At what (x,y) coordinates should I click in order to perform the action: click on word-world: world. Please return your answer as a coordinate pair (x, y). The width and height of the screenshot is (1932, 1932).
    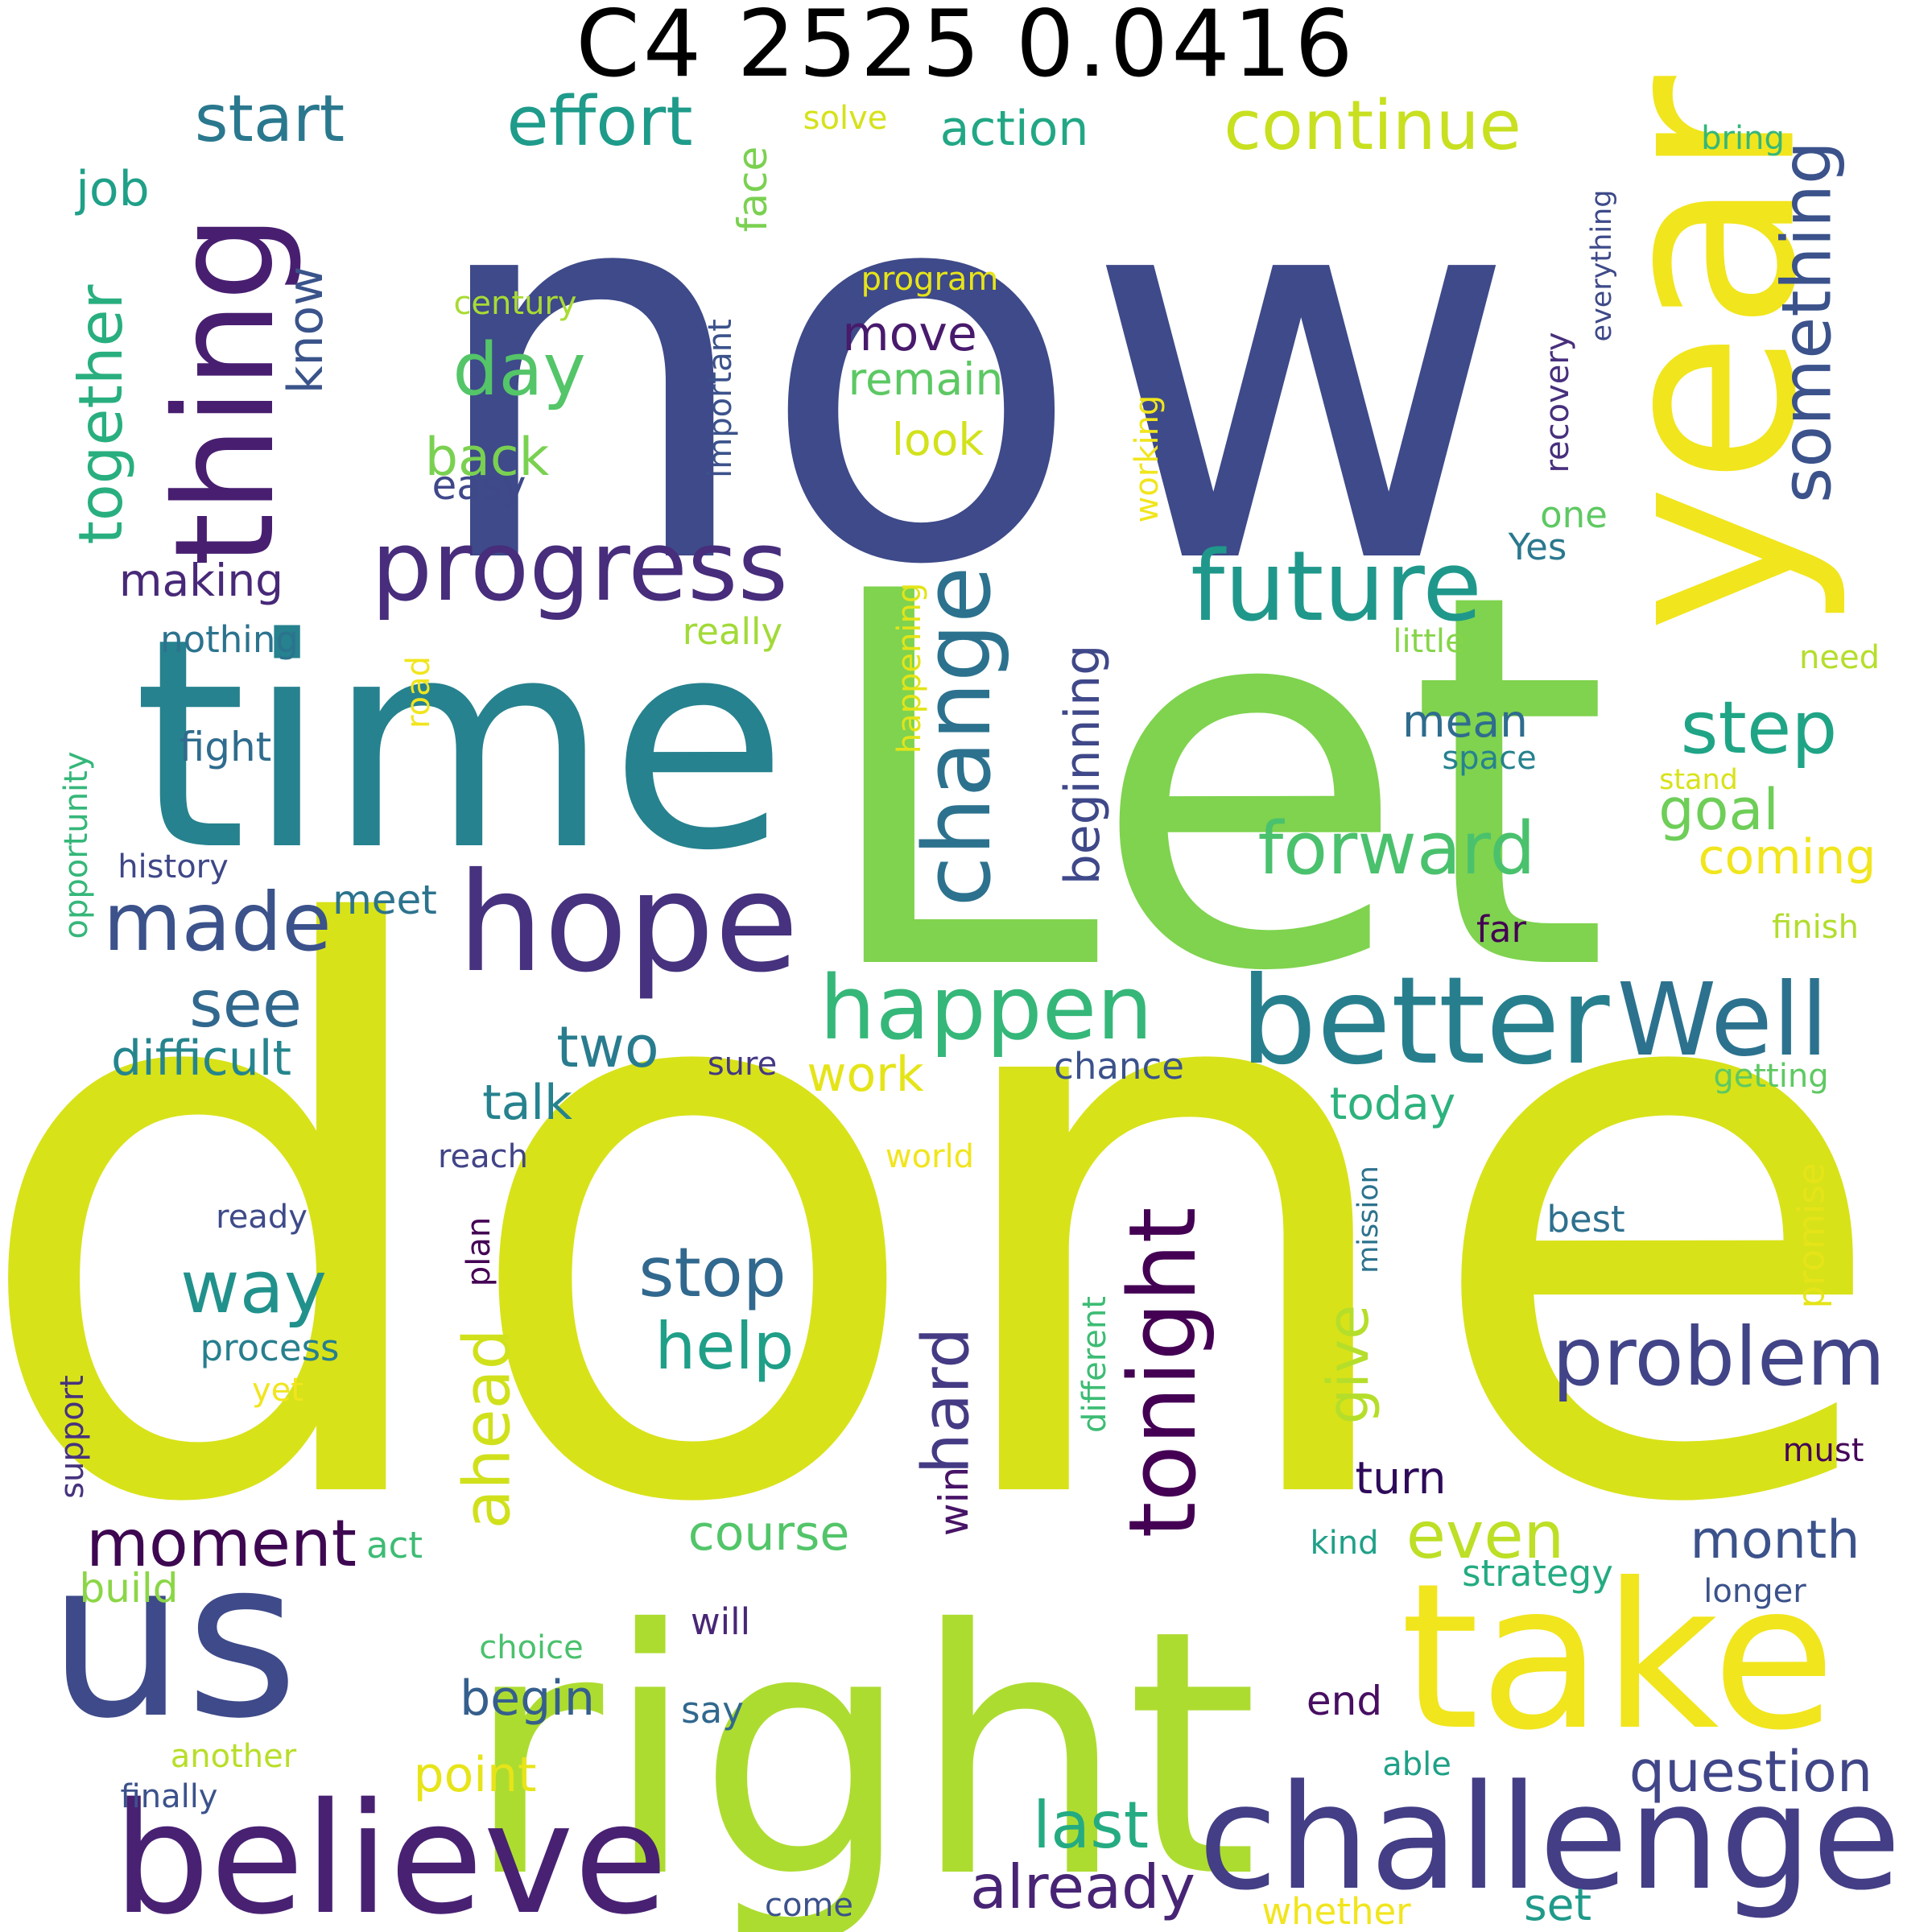
    Looking at the image, I should click on (930, 1156).